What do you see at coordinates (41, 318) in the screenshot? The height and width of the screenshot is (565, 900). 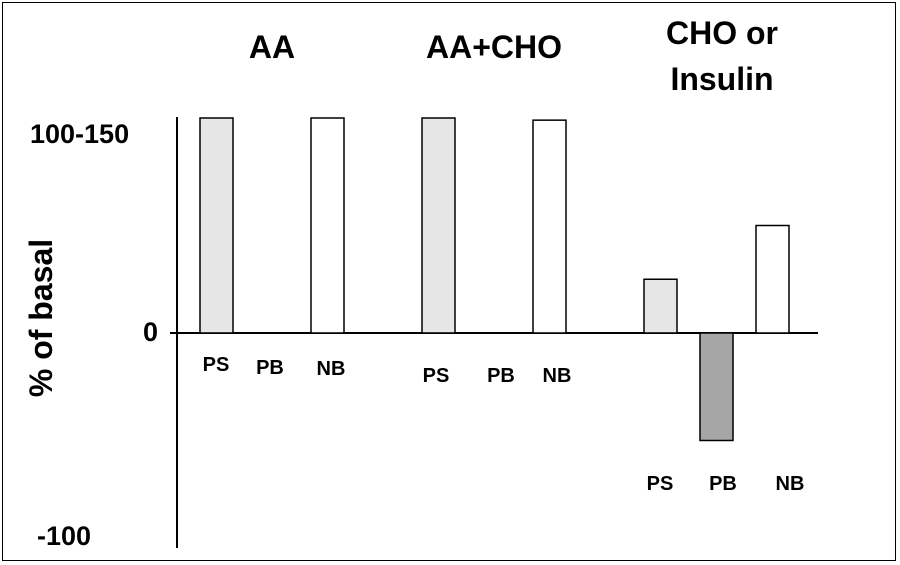 I see `y-axis-label: % of basal` at bounding box center [41, 318].